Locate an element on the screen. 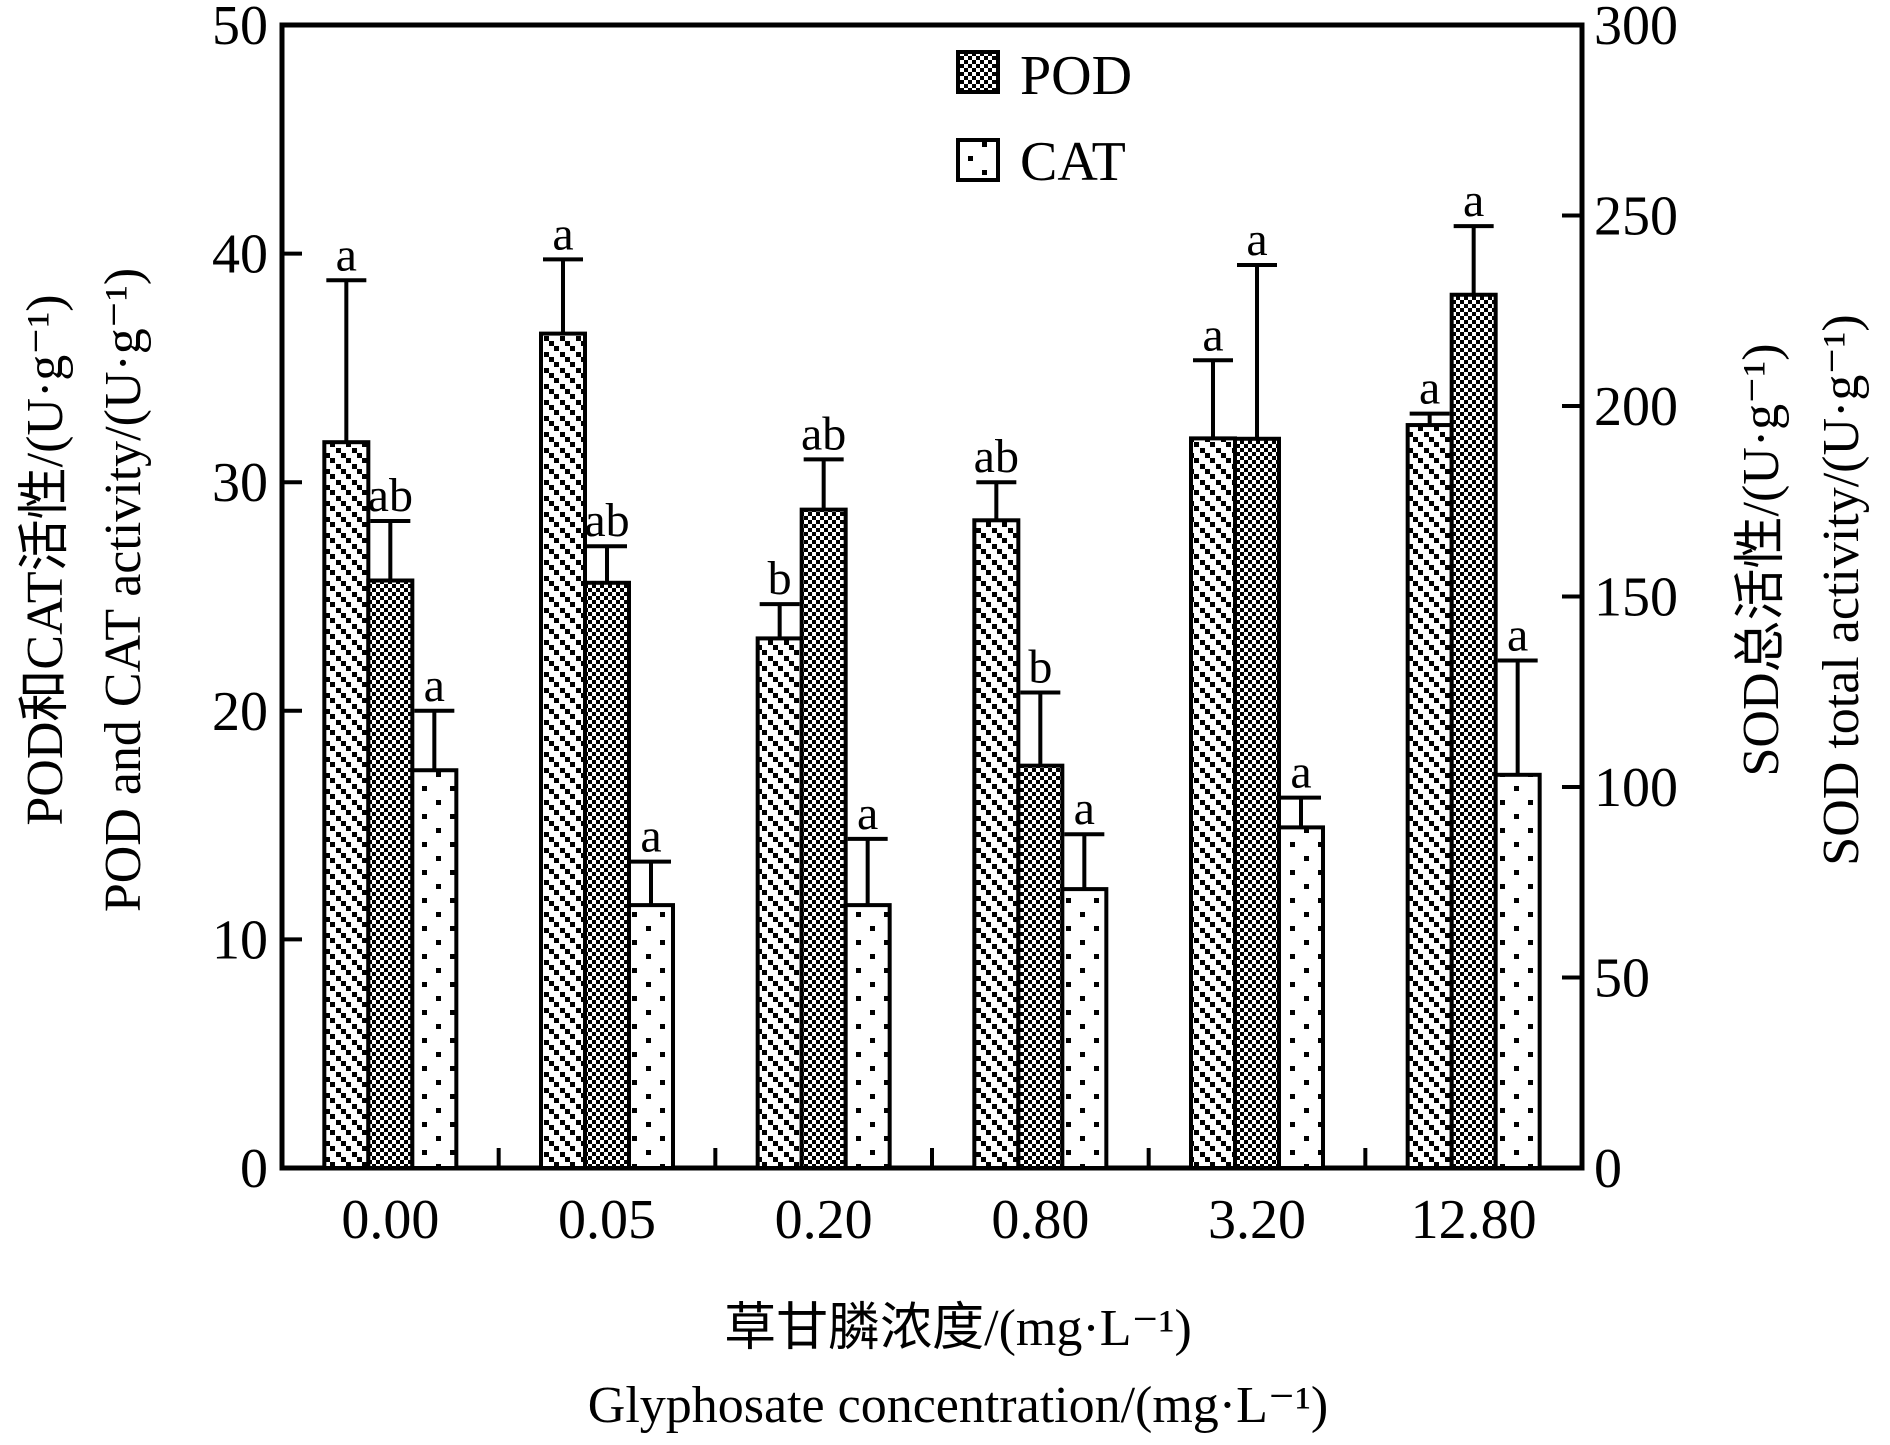  left-tick-label: 50 is located at coordinates (240, 28).